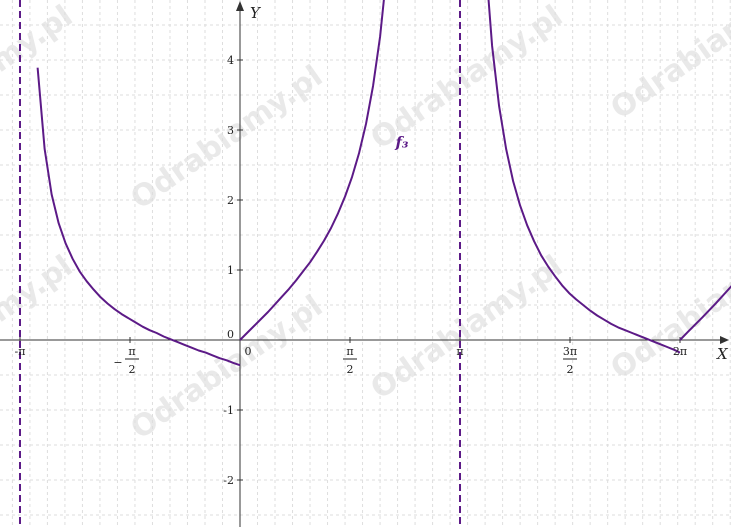  What do you see at coordinates (228, 410) in the screenshot?
I see `y-tick-label: -1` at bounding box center [228, 410].